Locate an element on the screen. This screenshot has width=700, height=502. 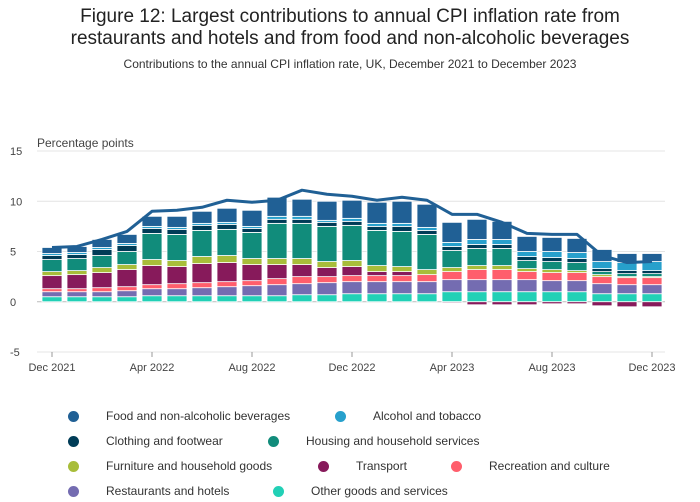
total-line-group is located at coordinates (352, 226).